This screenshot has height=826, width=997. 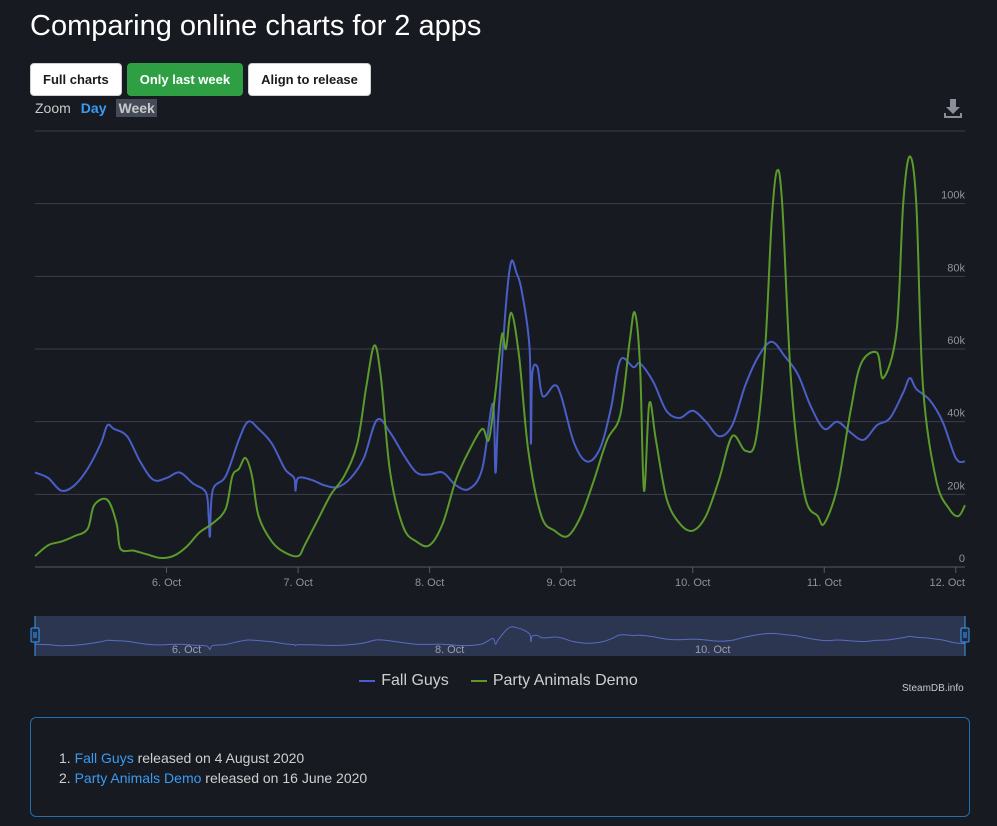 I want to click on legend-item-0: Fall Guys, so click(x=404, y=681).